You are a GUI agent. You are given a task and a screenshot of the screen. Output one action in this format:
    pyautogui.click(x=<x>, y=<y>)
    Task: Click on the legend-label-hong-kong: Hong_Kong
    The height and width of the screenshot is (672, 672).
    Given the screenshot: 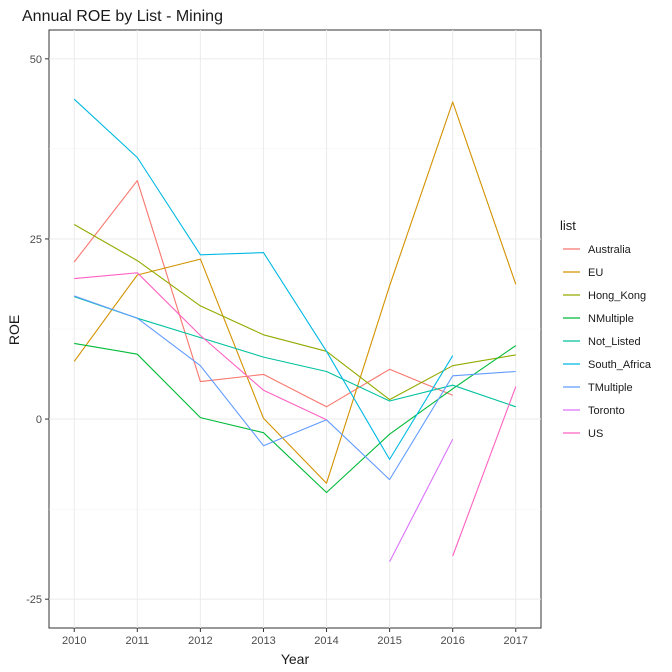 What is the action you would take?
    pyautogui.click(x=617, y=296)
    